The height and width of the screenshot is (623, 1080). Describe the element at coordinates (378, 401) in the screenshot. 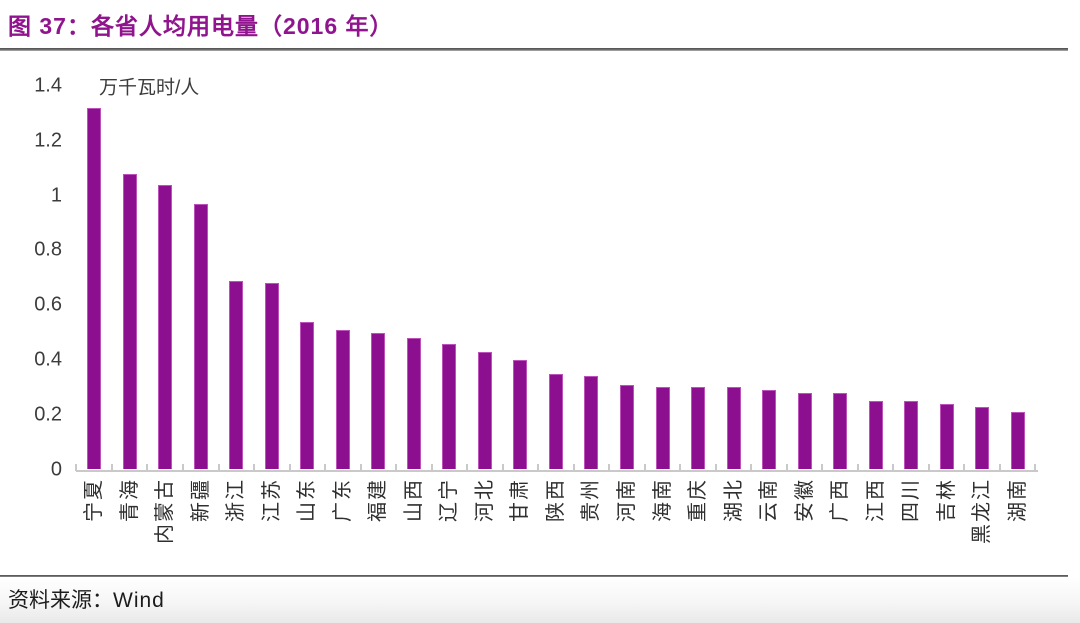

I see `bar-福建` at that location.